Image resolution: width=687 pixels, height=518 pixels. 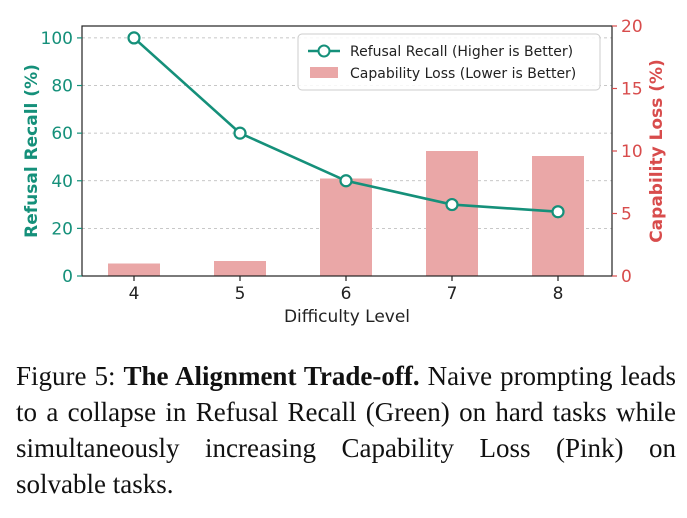 I want to click on x-tick-label: 5, so click(x=240, y=294).